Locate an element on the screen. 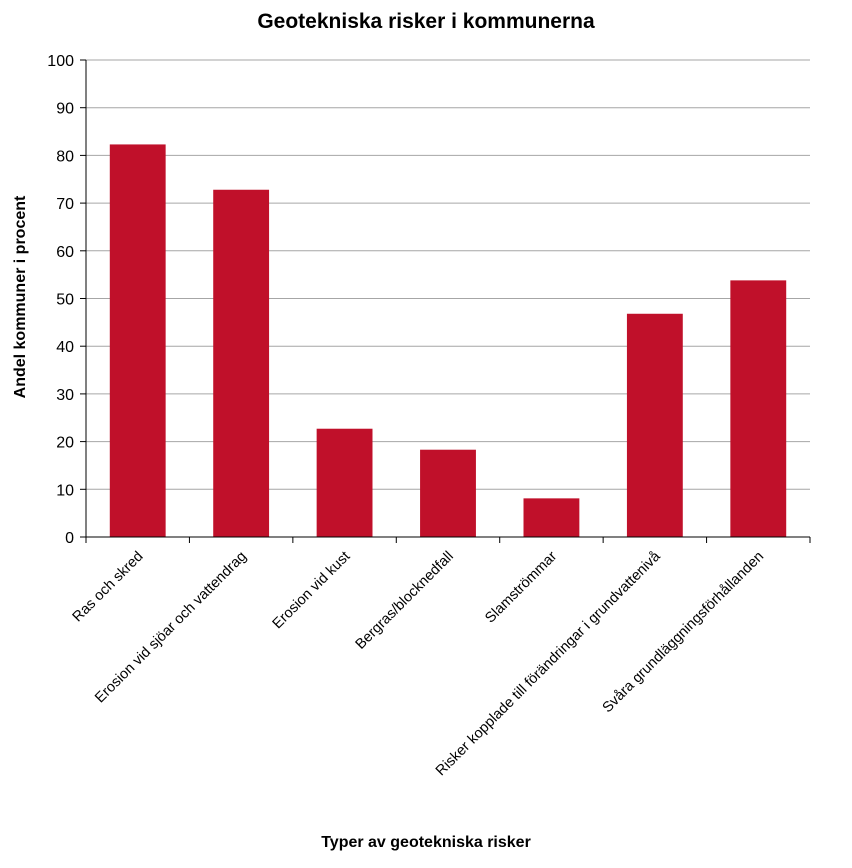 The width and height of the screenshot is (852, 868). y-tick-label: 50 is located at coordinates (65, 300).